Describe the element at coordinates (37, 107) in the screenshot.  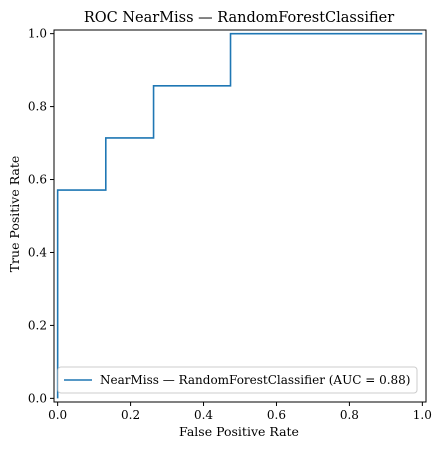
I see `y-tick-label: 0.8` at that location.